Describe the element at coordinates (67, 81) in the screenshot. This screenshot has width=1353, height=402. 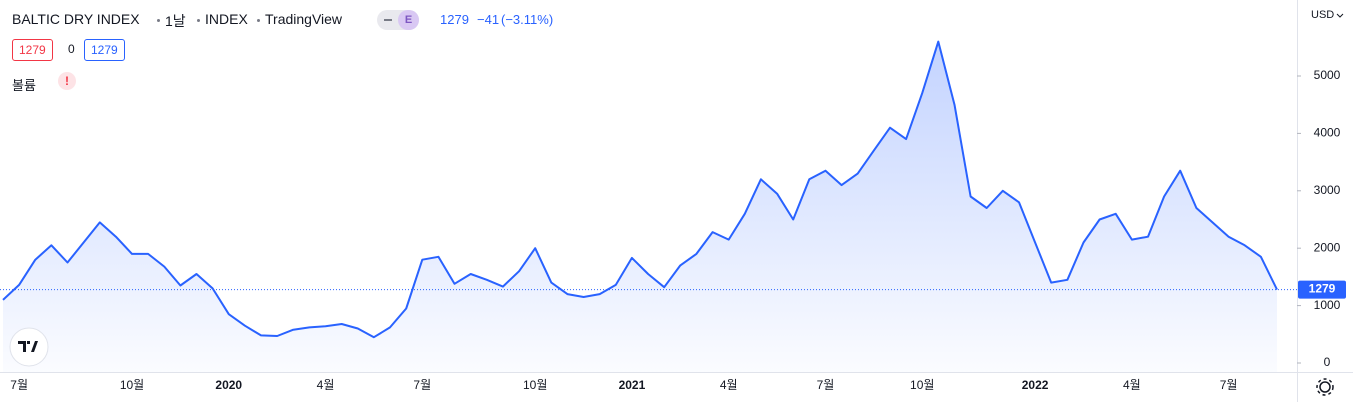
I see `warning-icon: !` at that location.